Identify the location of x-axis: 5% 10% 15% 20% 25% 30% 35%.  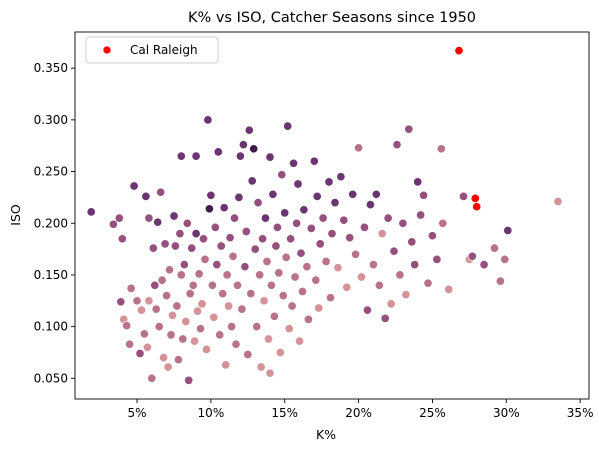
(360, 409).